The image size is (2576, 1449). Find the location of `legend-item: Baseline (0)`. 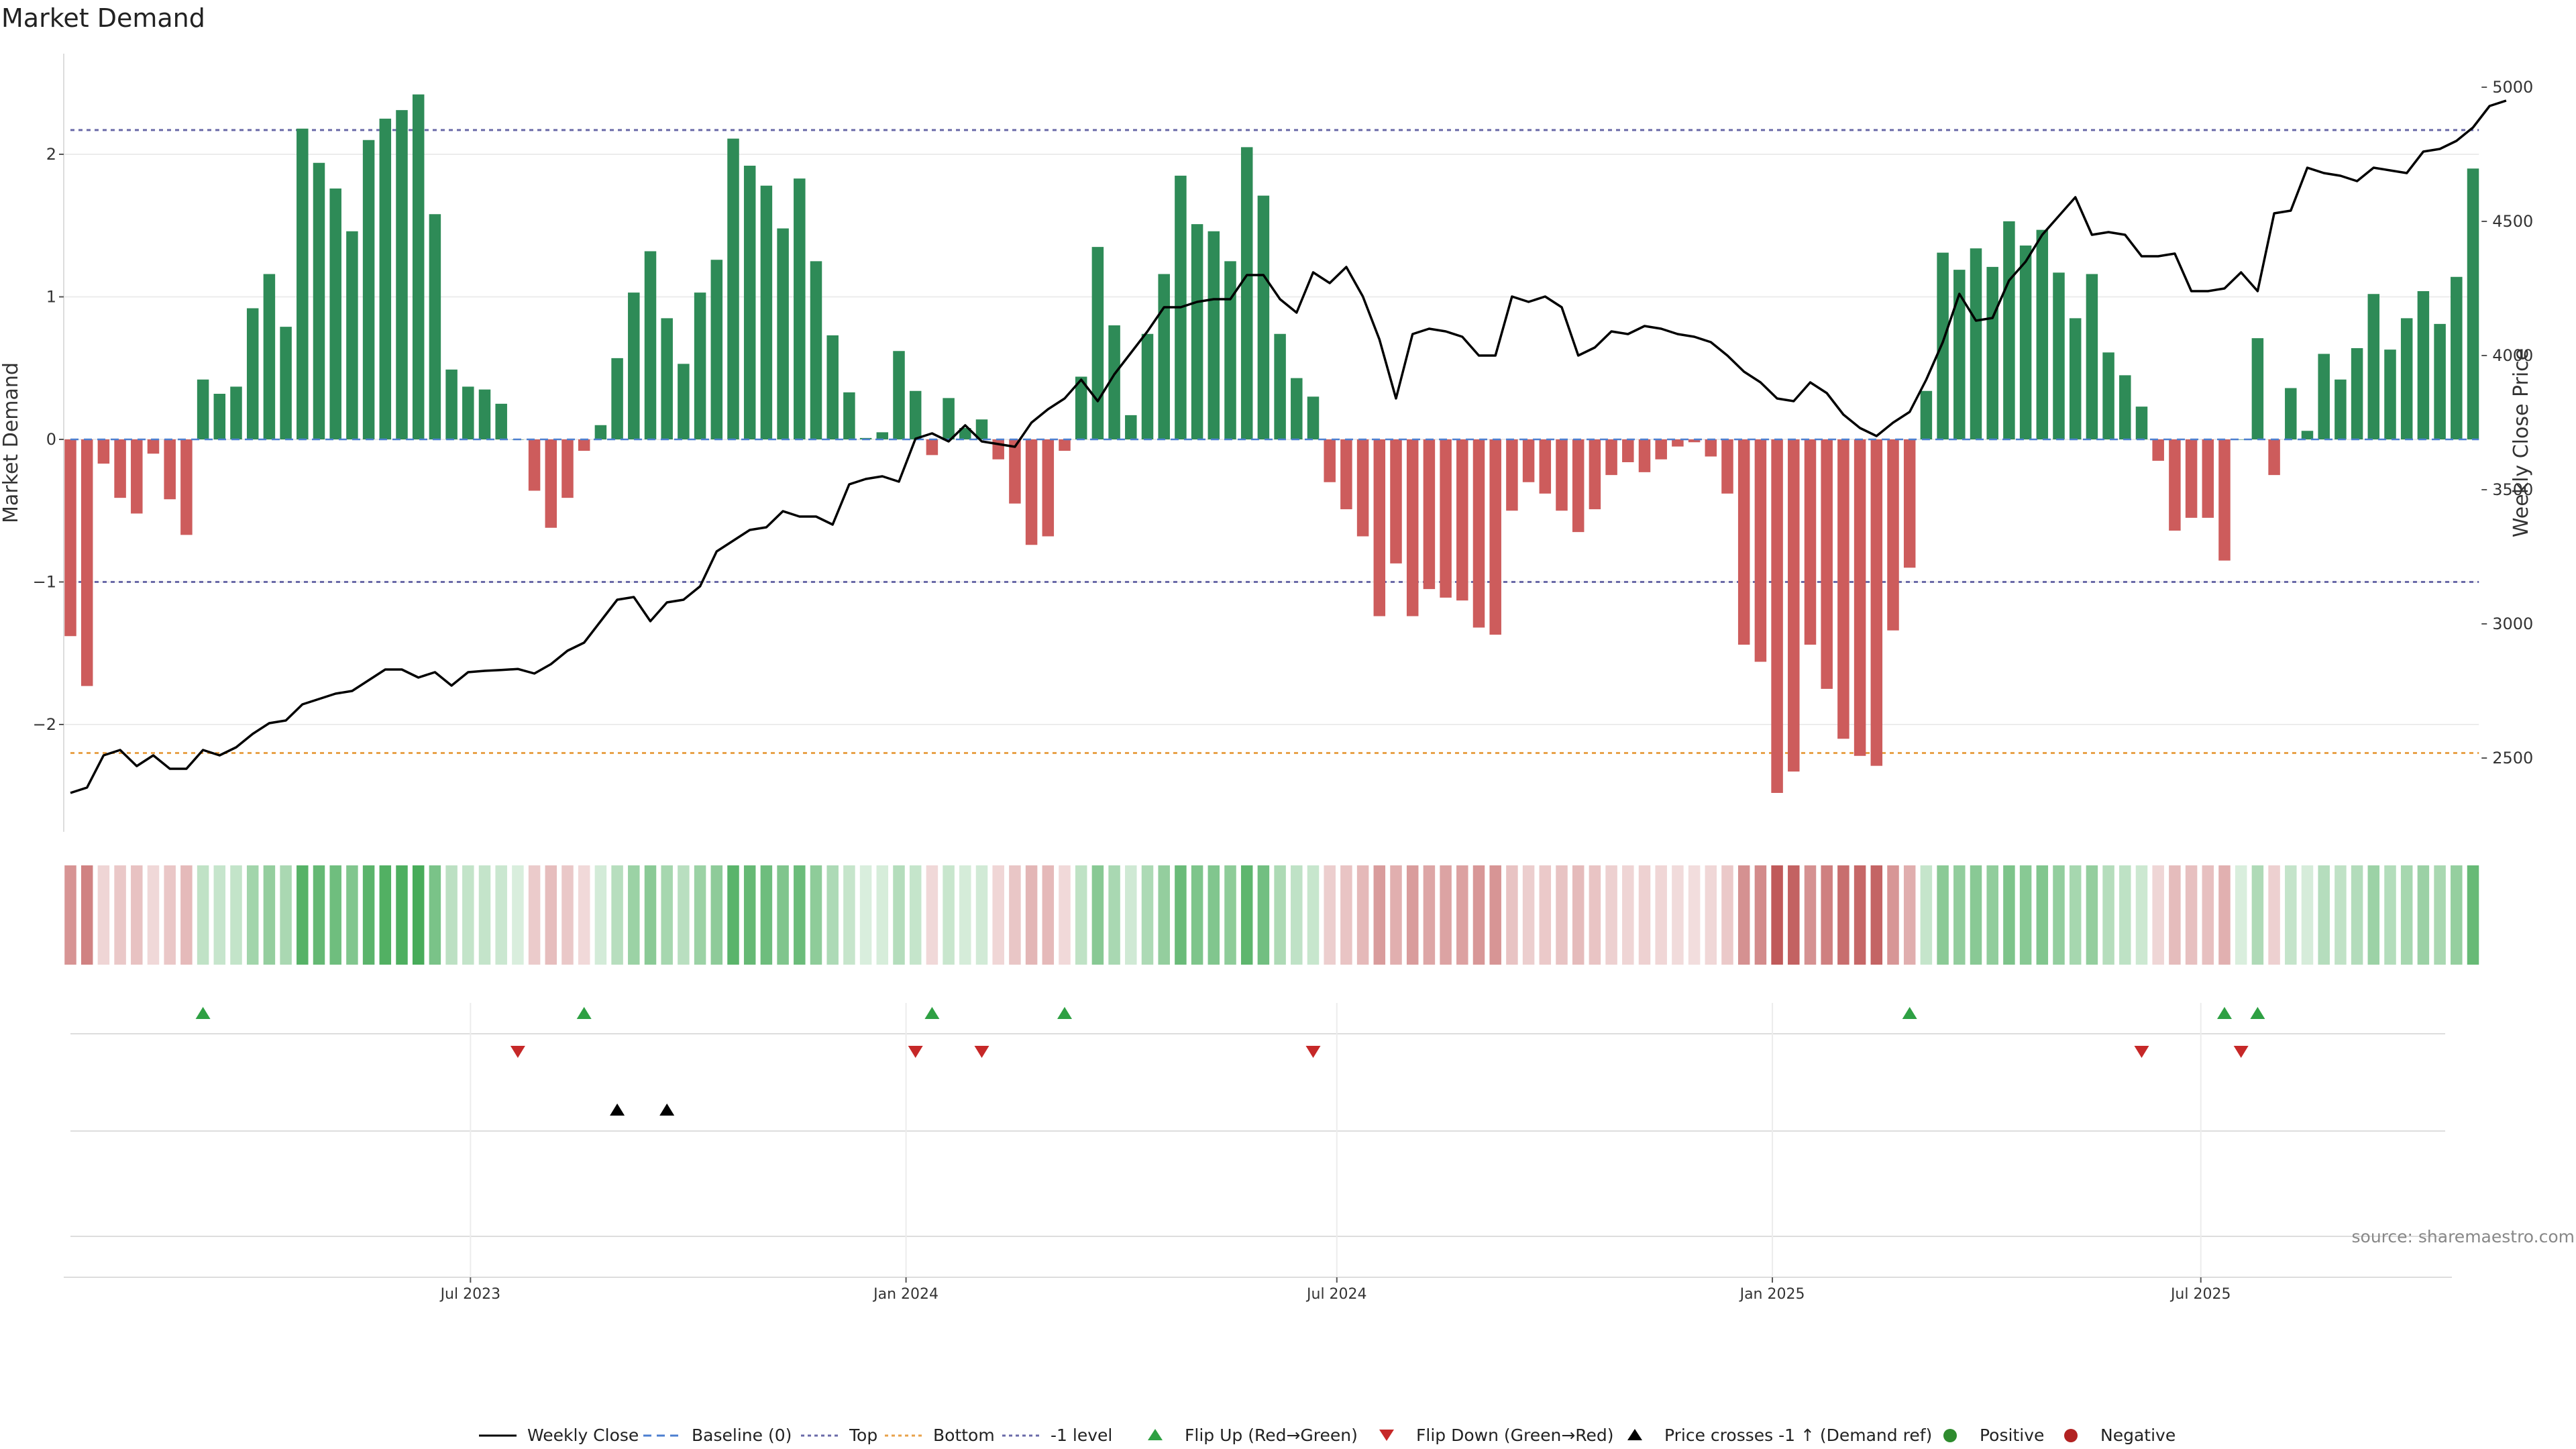

legend-item: Baseline (0) is located at coordinates (717, 1435).